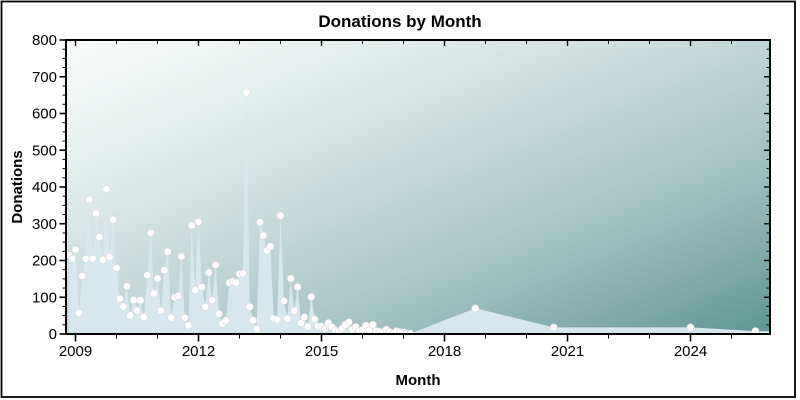 The image size is (800, 400). I want to click on y-tick-label: 600, so click(44, 114).